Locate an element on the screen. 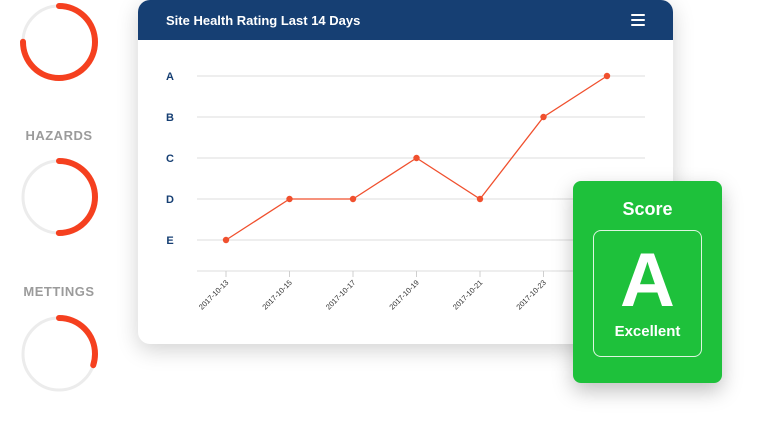 Image resolution: width=768 pixels, height=424 pixels. mettings-label: METTINGS is located at coordinates (59, 291).